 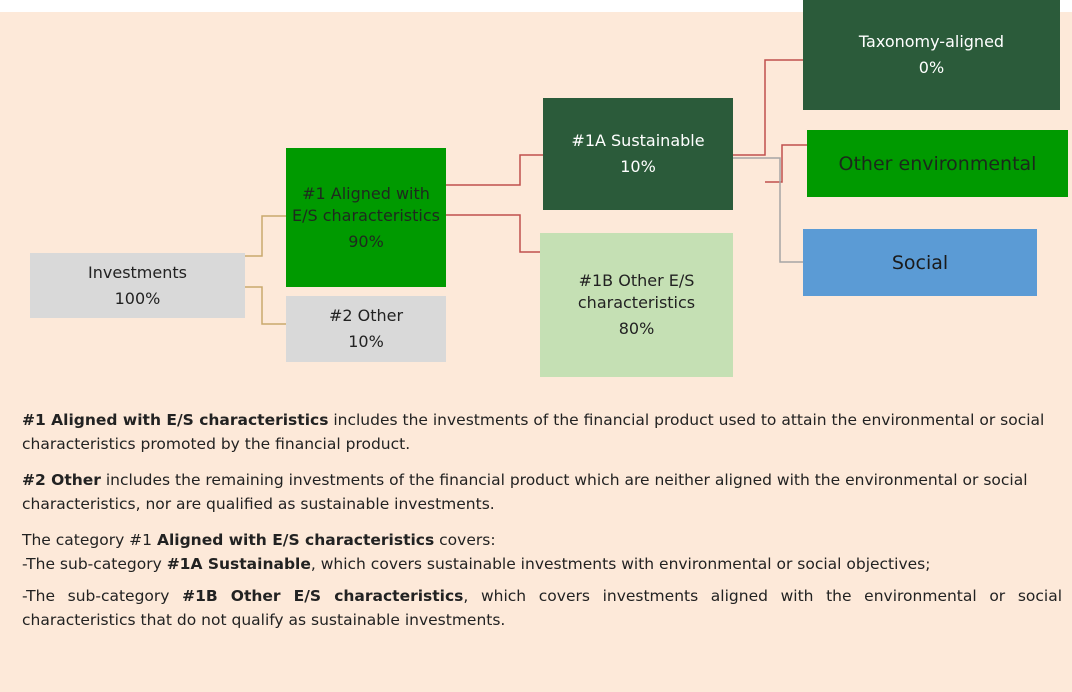 I want to click on text-run: #1B Other E/S characteristics, so click(x=323, y=596).